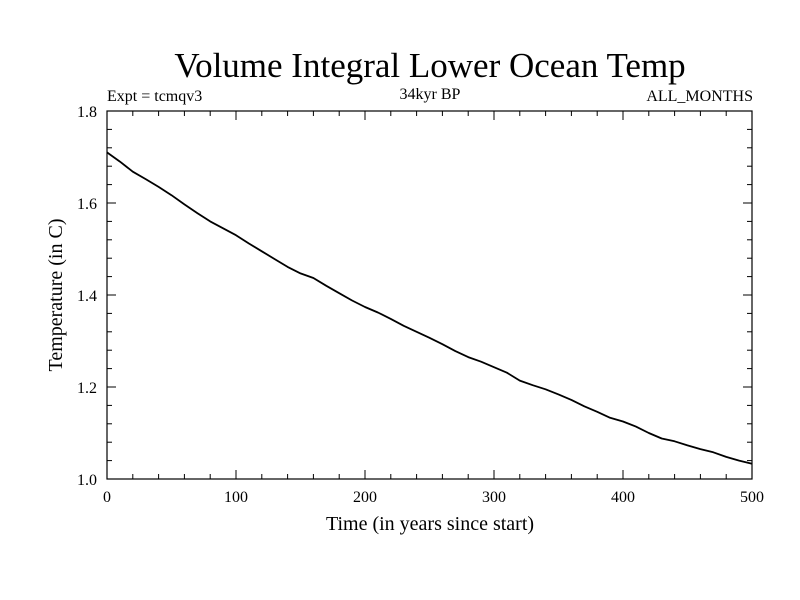 This screenshot has height=600, width=800. I want to click on y-tick-label: 1.0, so click(87, 480).